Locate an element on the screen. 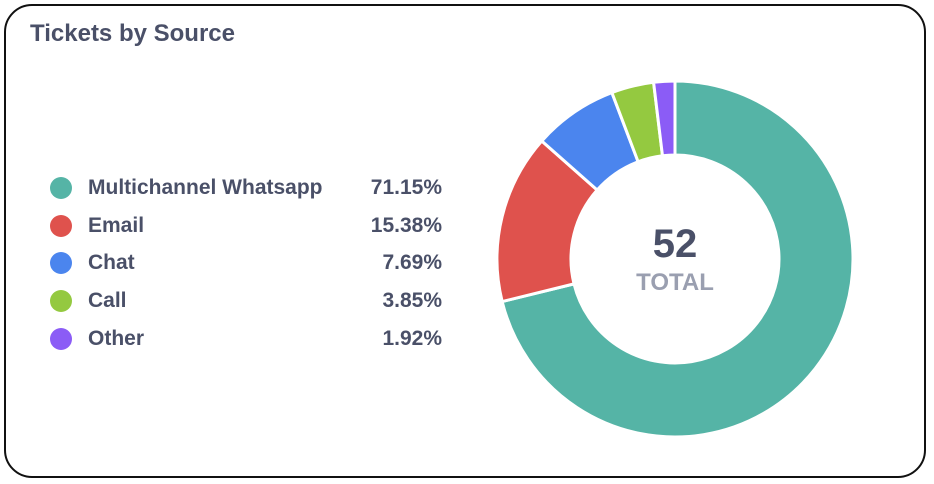  legend-item-call: Call 3.85% is located at coordinates (246, 301).